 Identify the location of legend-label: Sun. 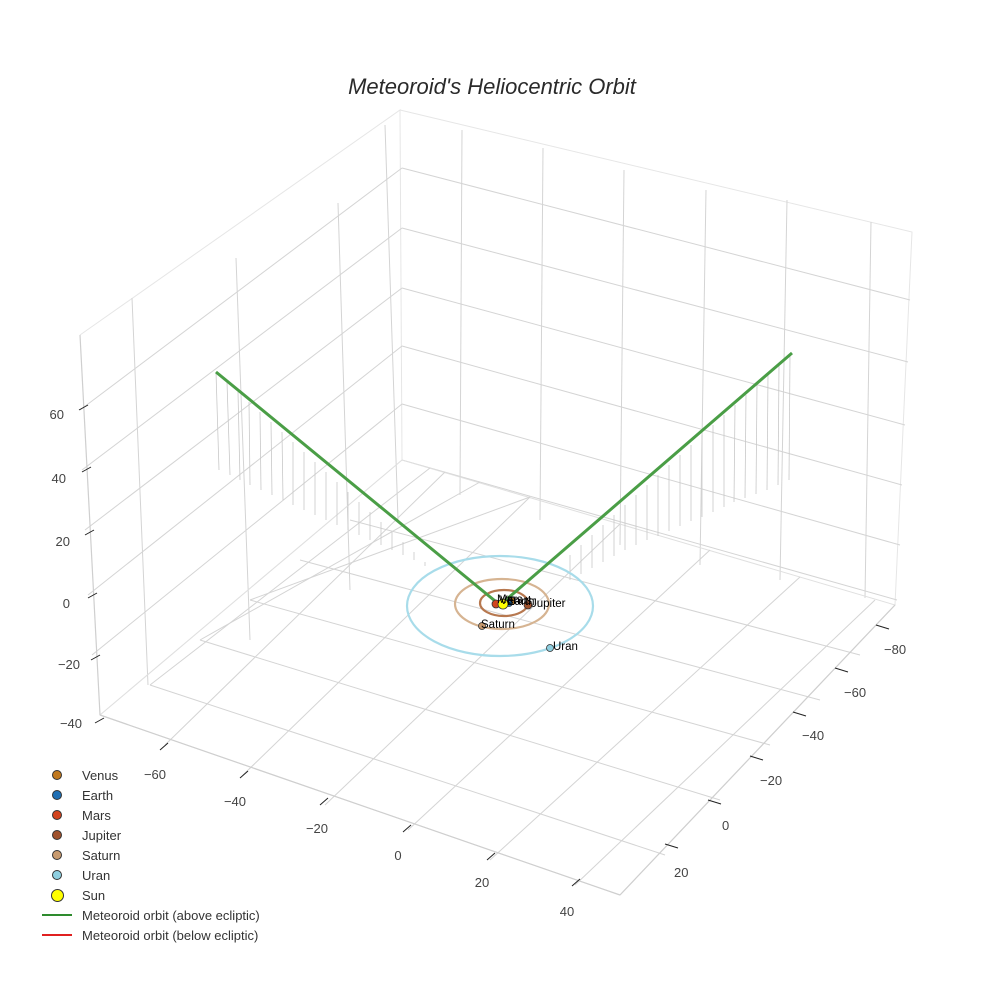
(94, 895).